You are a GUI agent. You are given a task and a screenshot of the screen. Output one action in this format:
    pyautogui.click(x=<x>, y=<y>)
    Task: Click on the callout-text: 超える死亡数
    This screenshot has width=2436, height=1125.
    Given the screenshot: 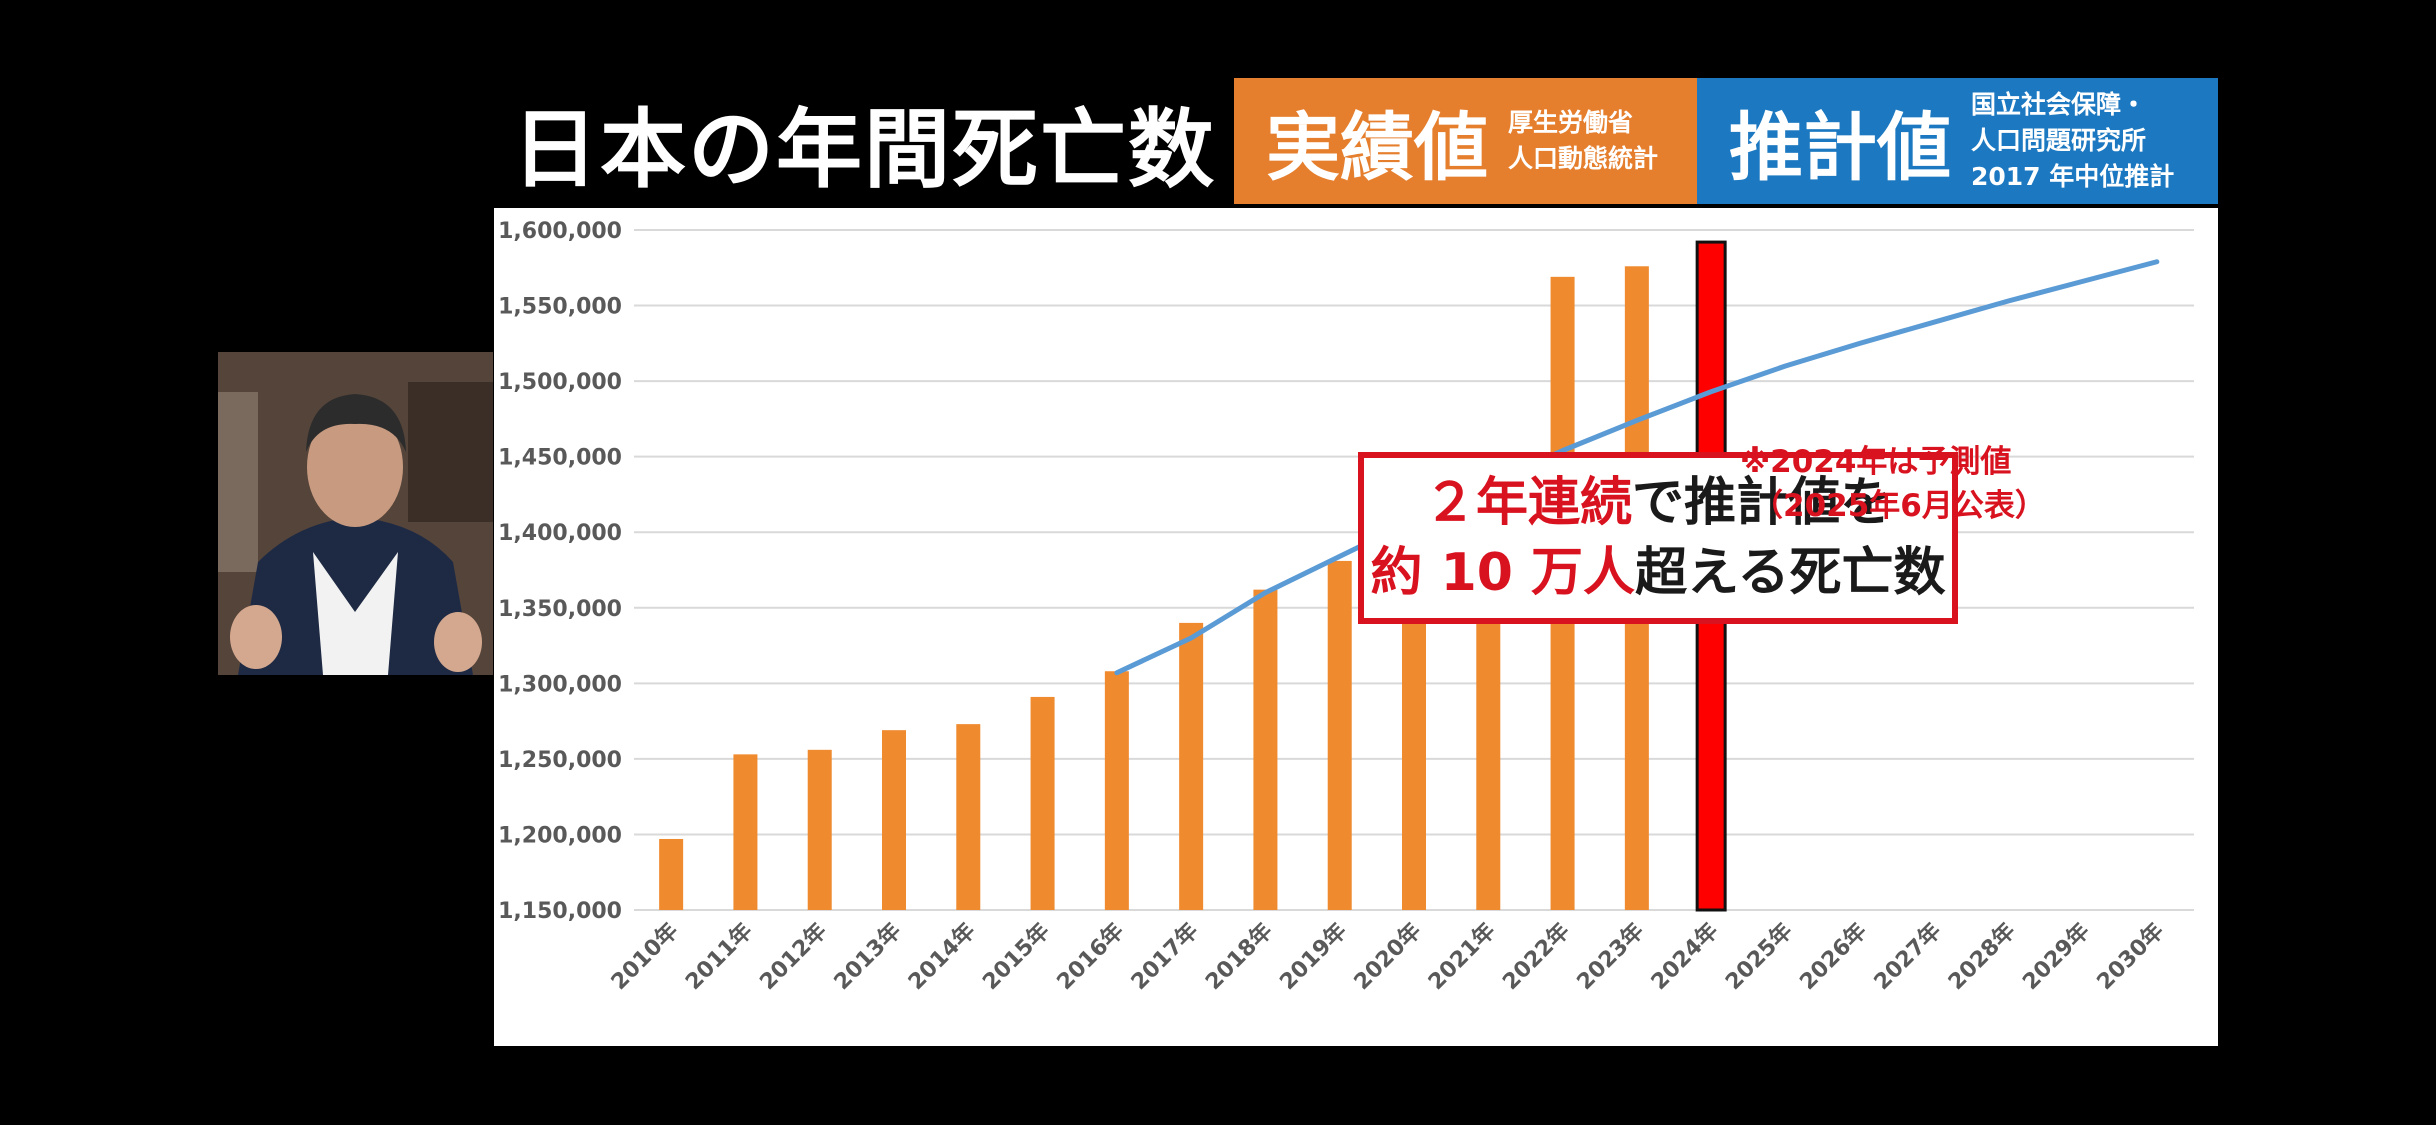 What is the action you would take?
    pyautogui.click(x=1790, y=573)
    